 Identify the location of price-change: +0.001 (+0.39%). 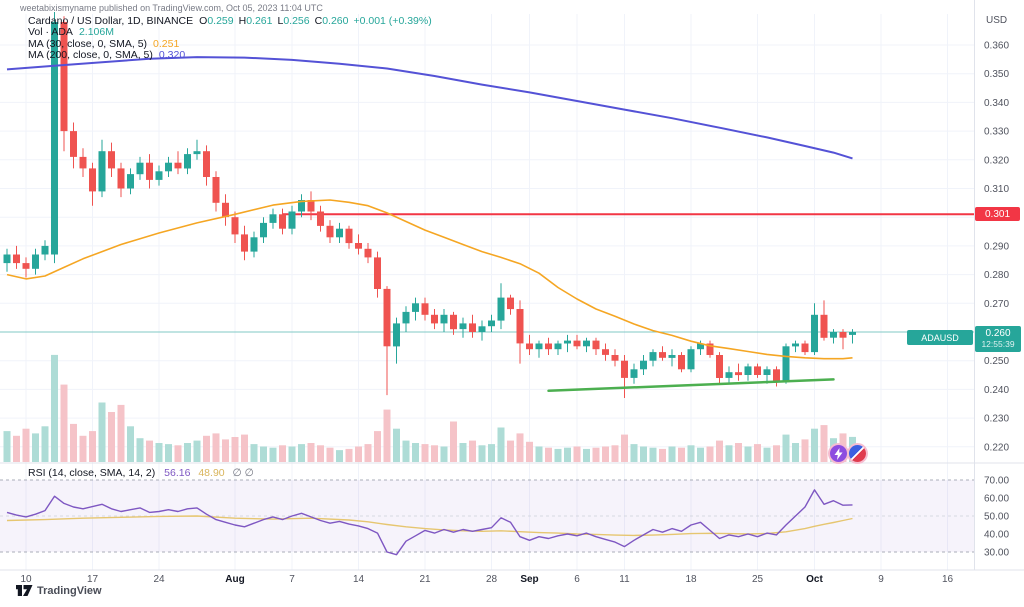
(392, 21).